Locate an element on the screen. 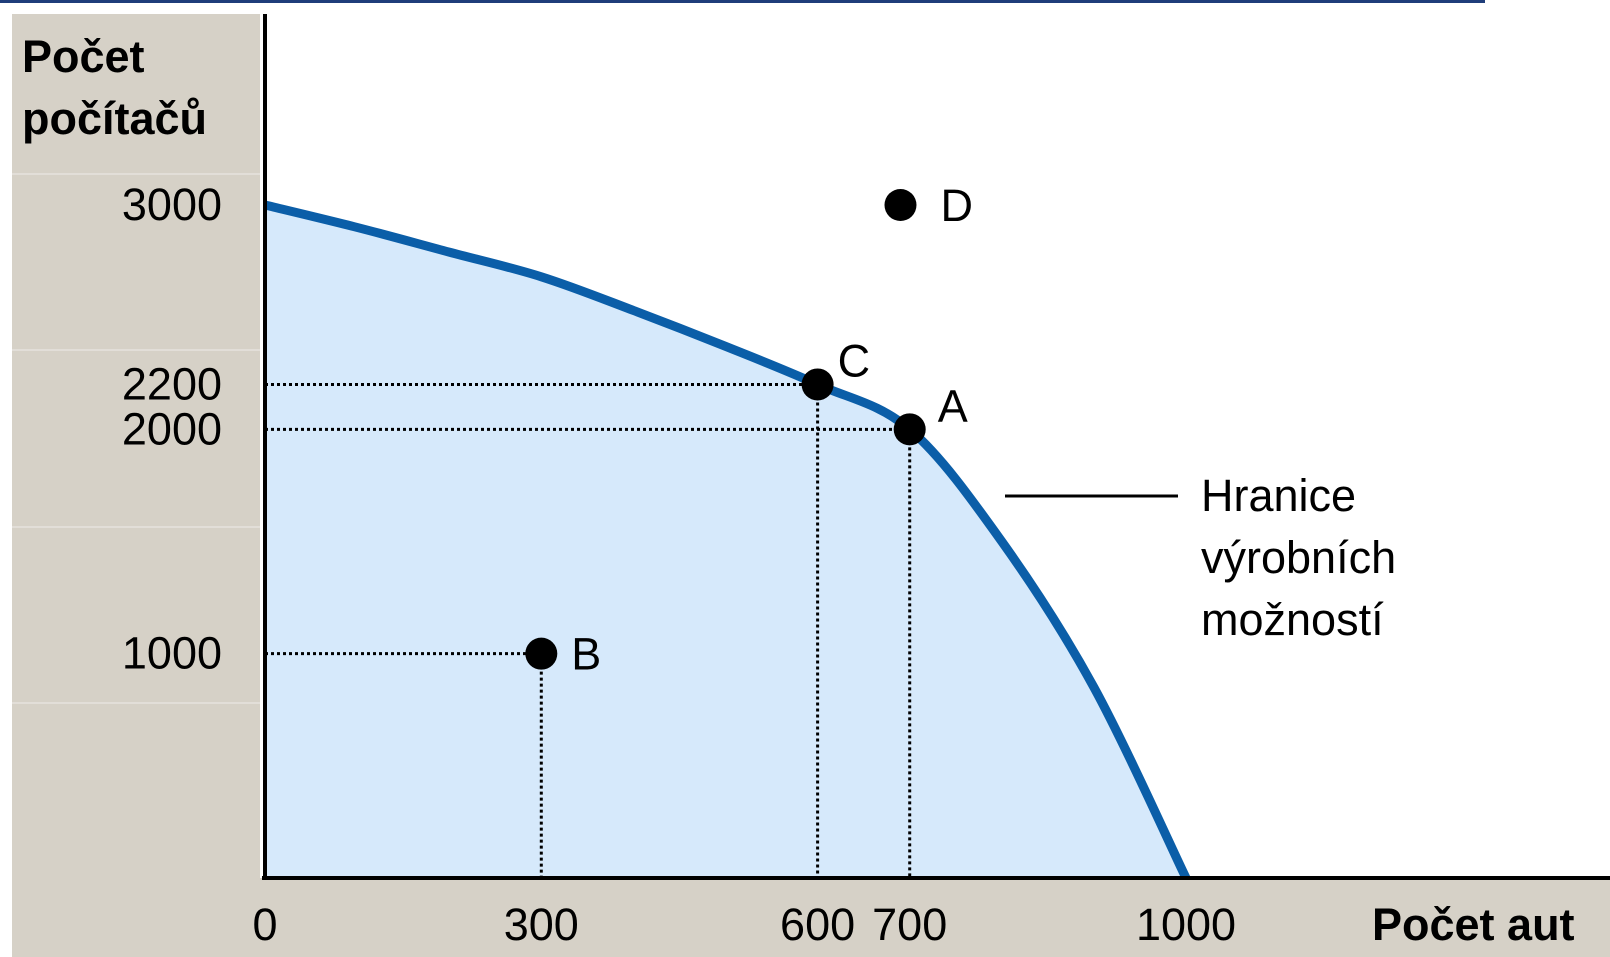 The width and height of the screenshot is (1610, 957). points: A B C D is located at coordinates (749, 430).